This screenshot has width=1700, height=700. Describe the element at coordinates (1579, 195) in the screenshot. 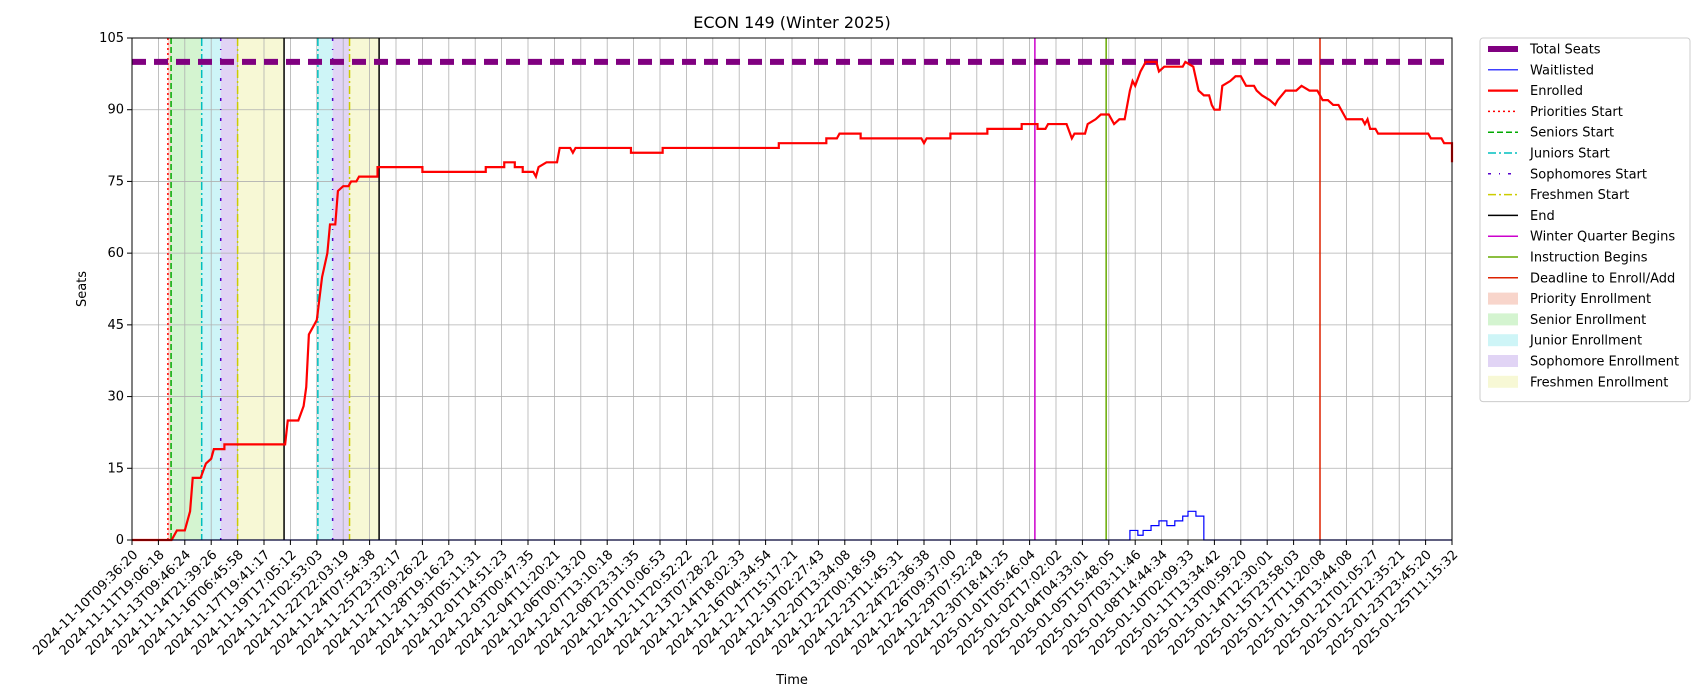

I see `legend-label: Freshmen Start` at that location.